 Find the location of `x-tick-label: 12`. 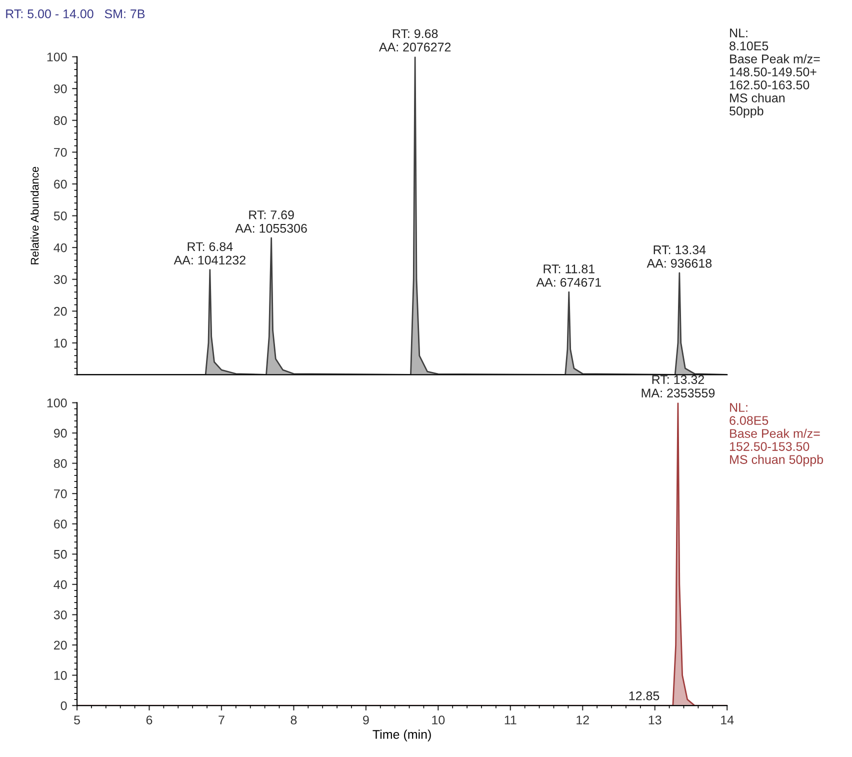

x-tick-label: 12 is located at coordinates (582, 720).